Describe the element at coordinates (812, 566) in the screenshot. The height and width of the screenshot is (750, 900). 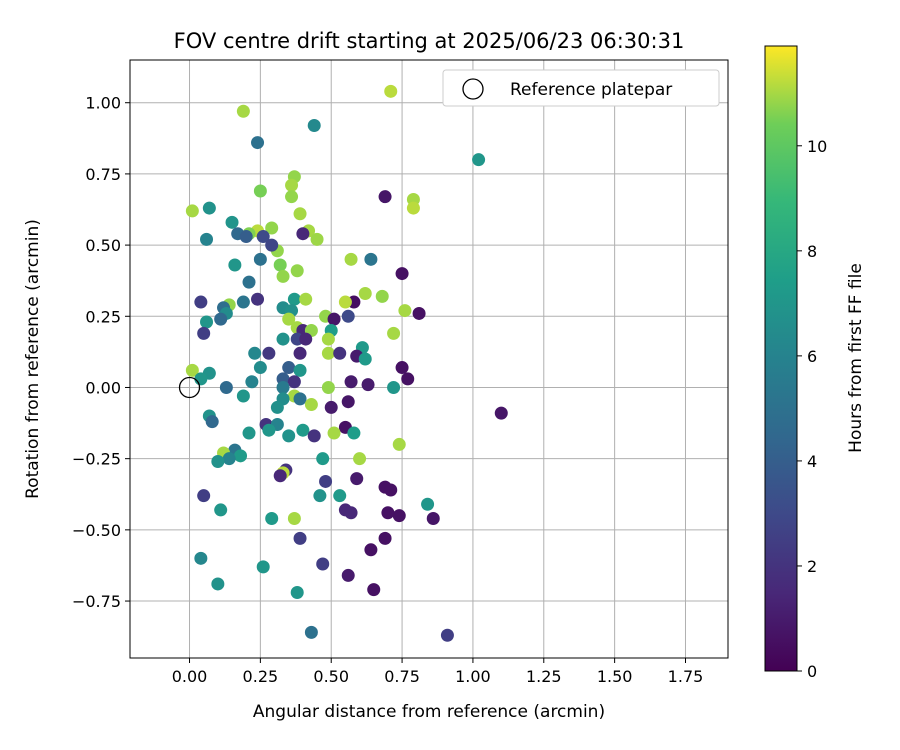
I see `colorbar-tick-label: 2` at that location.